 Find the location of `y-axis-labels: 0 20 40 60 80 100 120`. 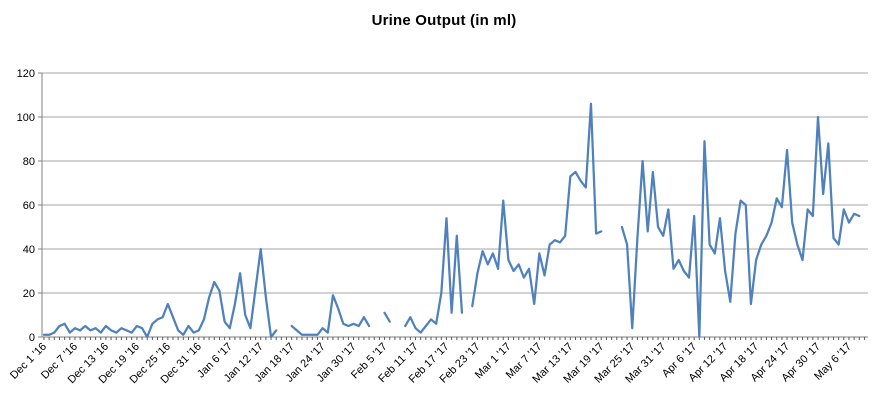

y-axis-labels: 0 20 40 60 80 100 120 is located at coordinates (26, 206).